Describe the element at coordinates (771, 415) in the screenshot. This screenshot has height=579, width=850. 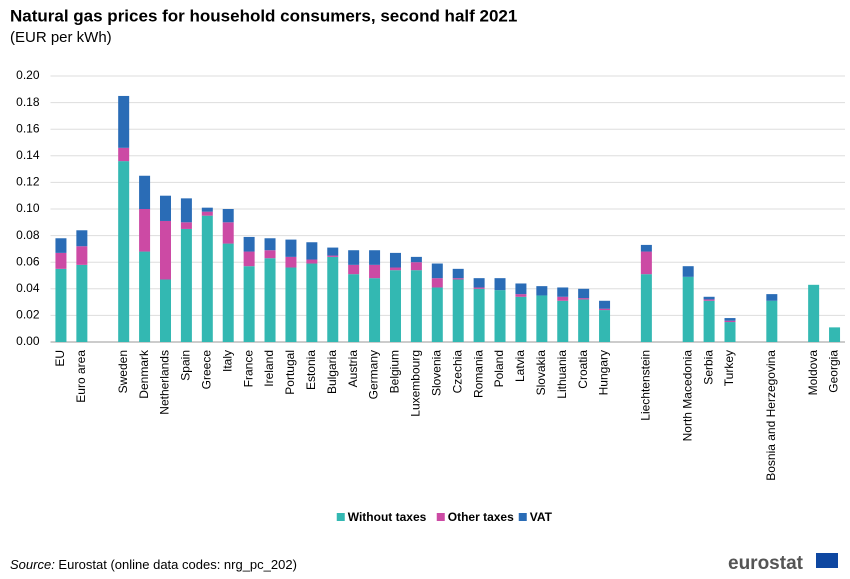
I see `x-tick-label: Bosnia and Herzegovina` at that location.